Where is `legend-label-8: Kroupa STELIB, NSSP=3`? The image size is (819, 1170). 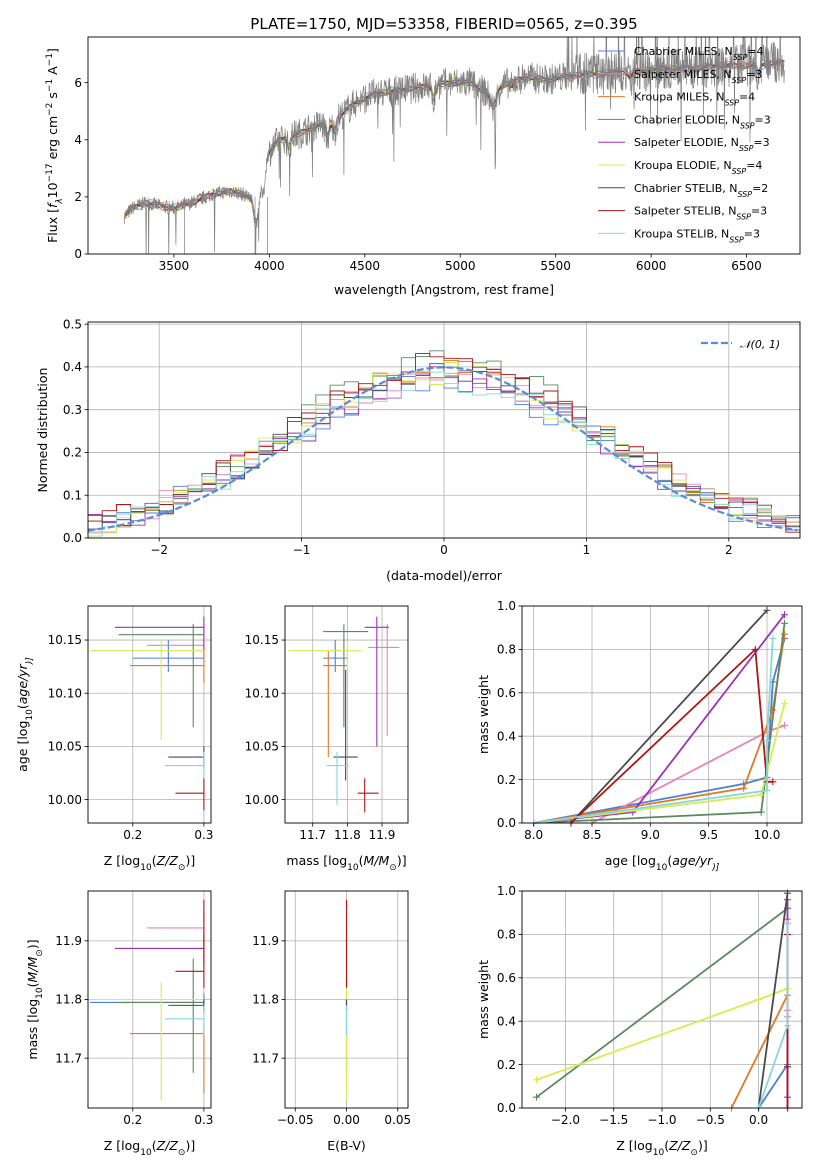 legend-label-8: Kroupa STELIB, NSSP=3 is located at coordinates (697, 235).